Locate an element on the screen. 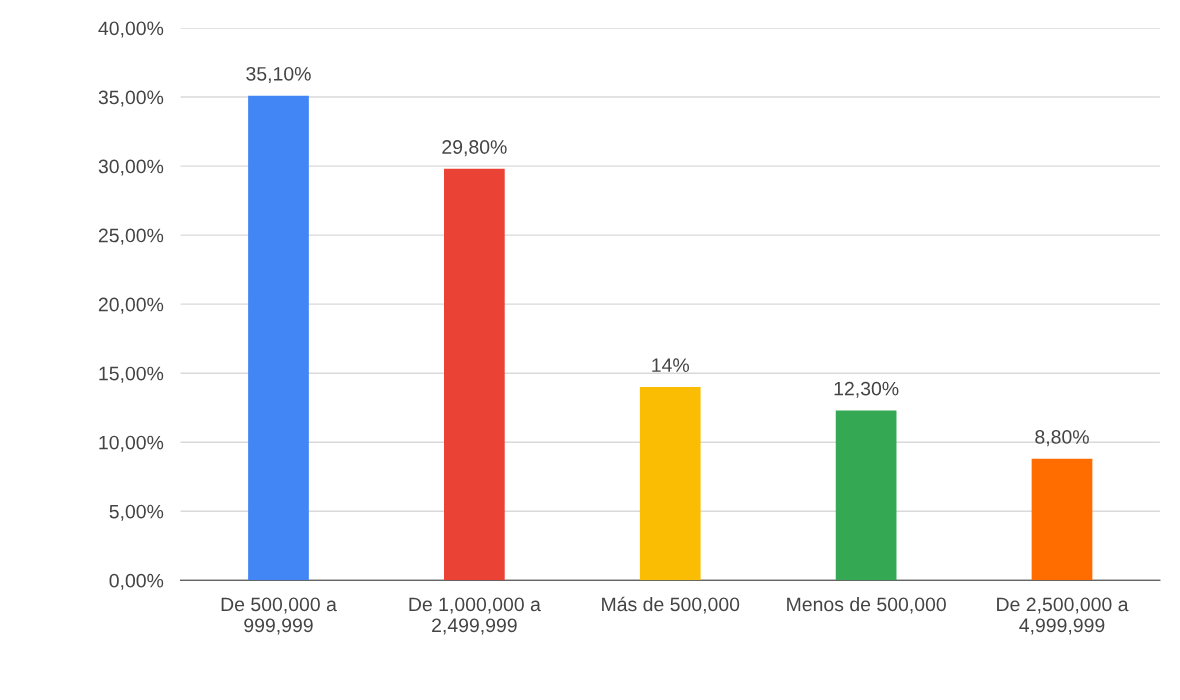 This screenshot has width=1180, height=700. y-tick-label: 35,00% is located at coordinates (131, 98).